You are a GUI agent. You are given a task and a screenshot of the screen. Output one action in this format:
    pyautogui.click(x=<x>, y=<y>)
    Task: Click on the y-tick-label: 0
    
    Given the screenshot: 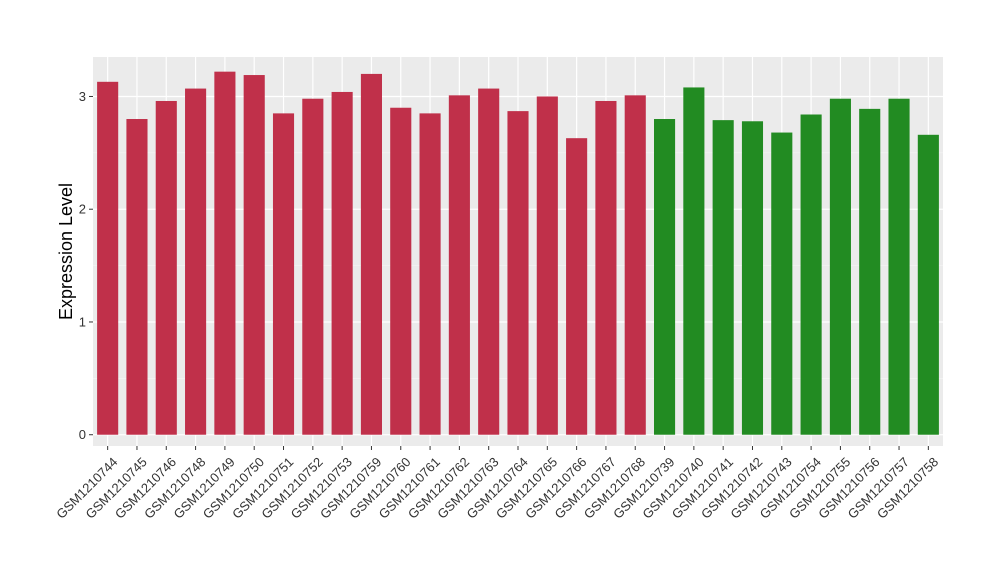 What is the action you would take?
    pyautogui.click(x=82, y=434)
    